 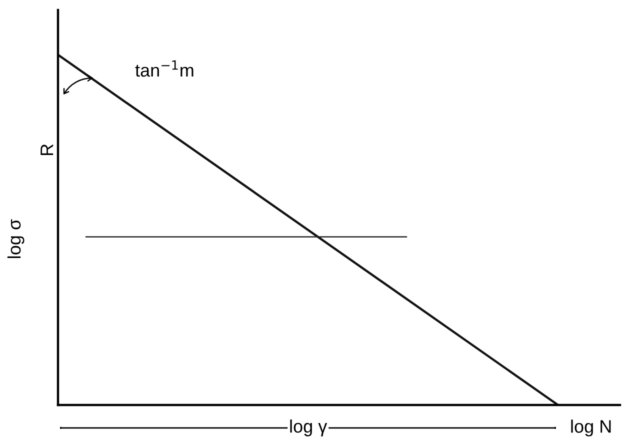 What do you see at coordinates (591, 428) in the screenshot?
I see `text: log N` at bounding box center [591, 428].